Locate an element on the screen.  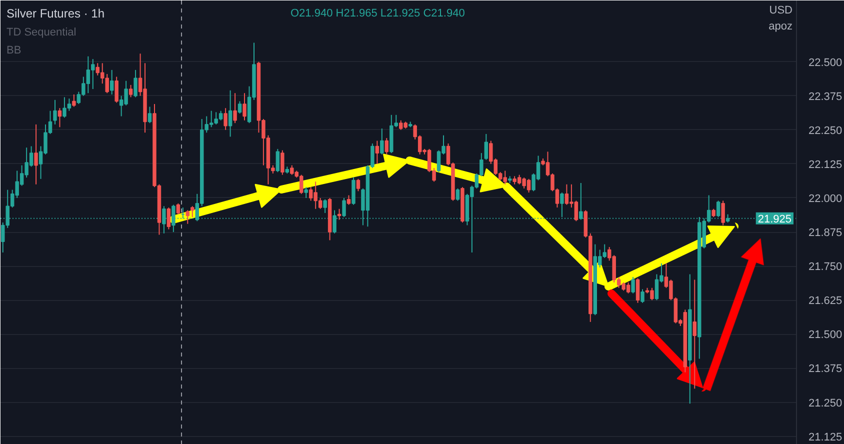
y-tick-label: 21.375 is located at coordinates (825, 369).